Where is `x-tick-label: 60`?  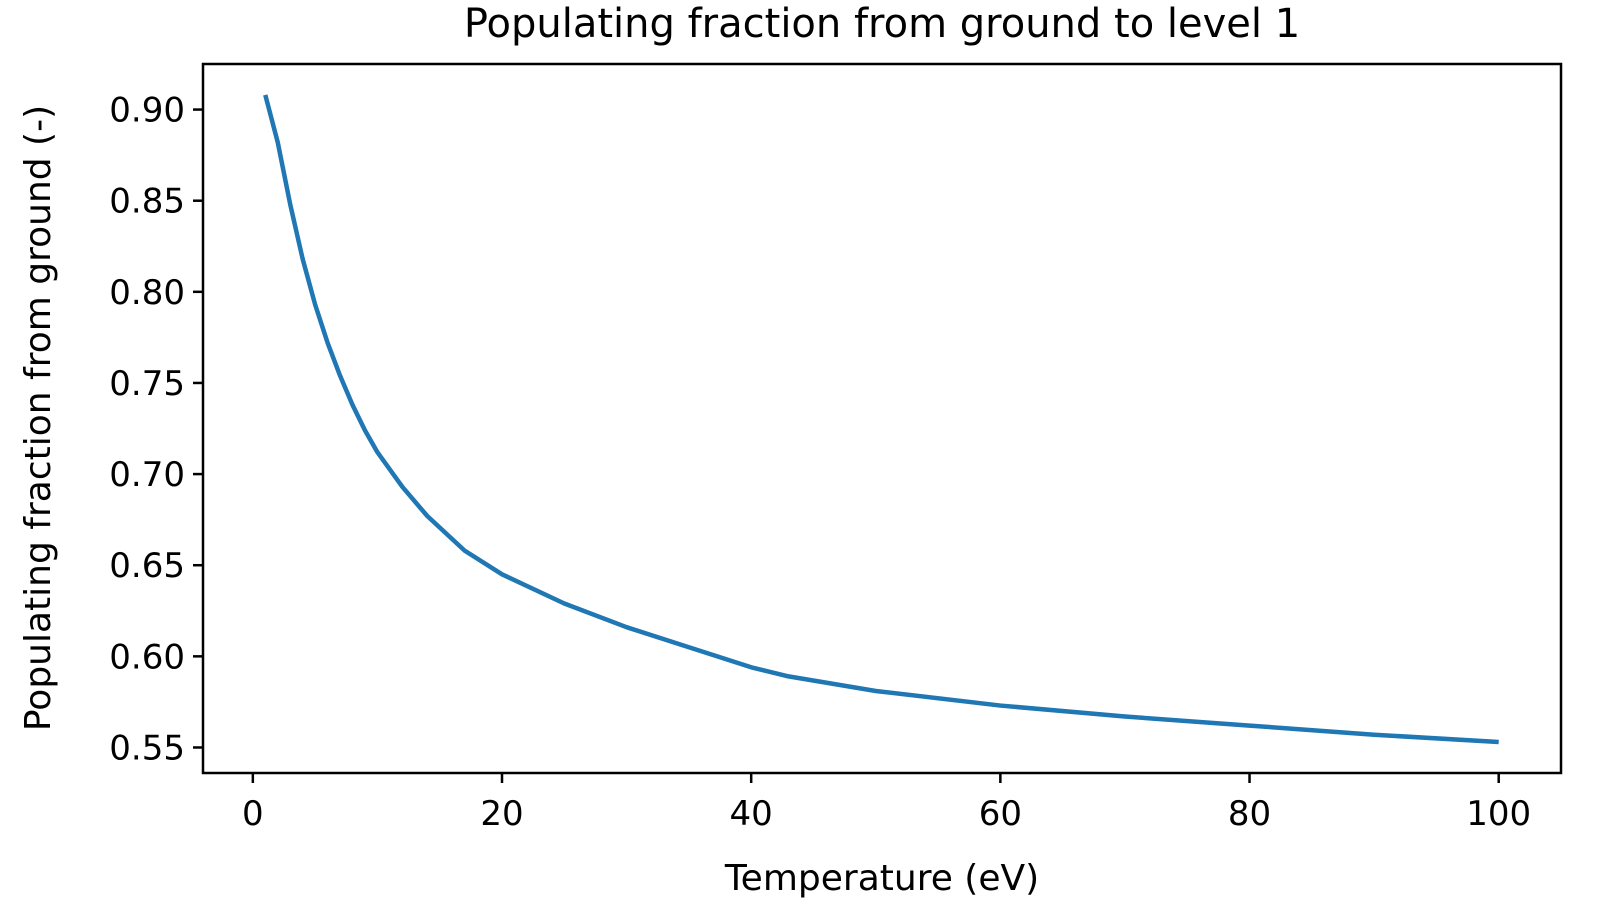
x-tick-label: 60 is located at coordinates (1000, 814).